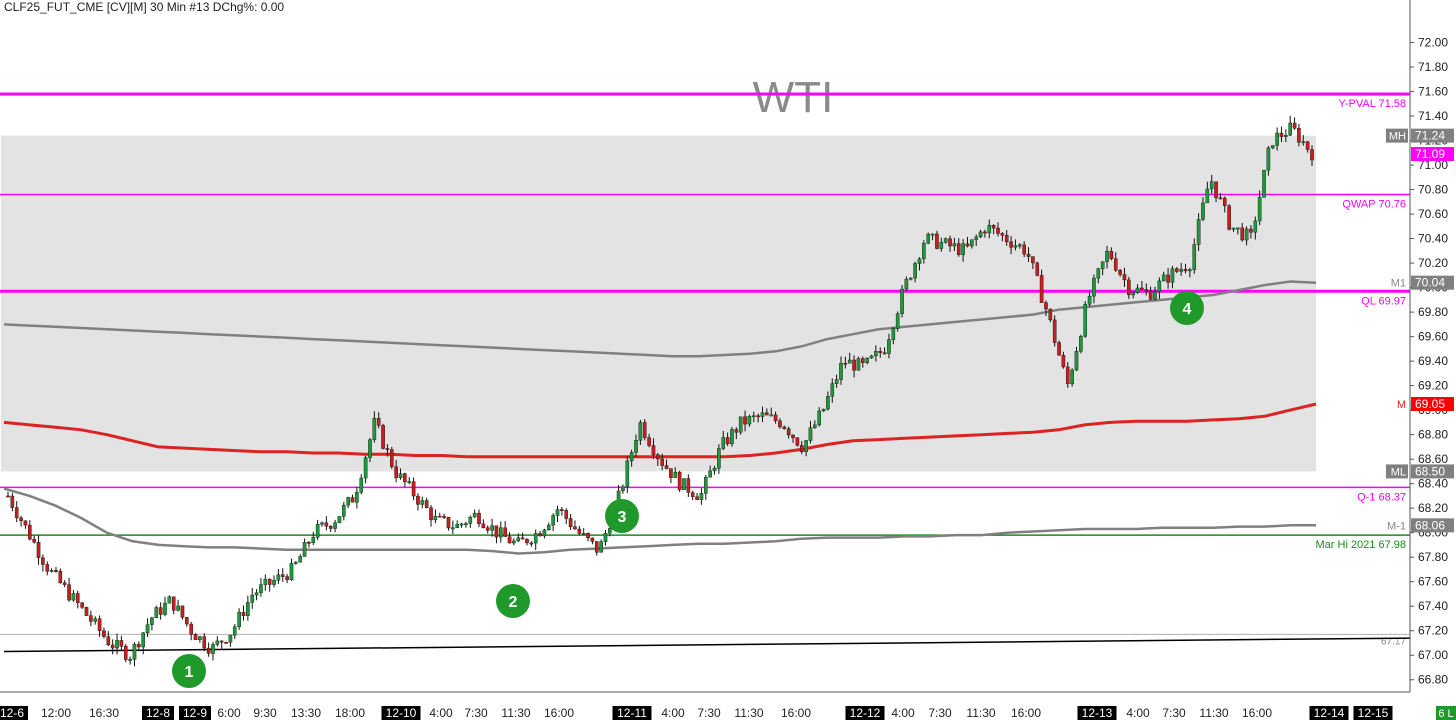  What do you see at coordinates (1425, 404) in the screenshot?
I see `price-tag-M: 69.05 M` at bounding box center [1425, 404].